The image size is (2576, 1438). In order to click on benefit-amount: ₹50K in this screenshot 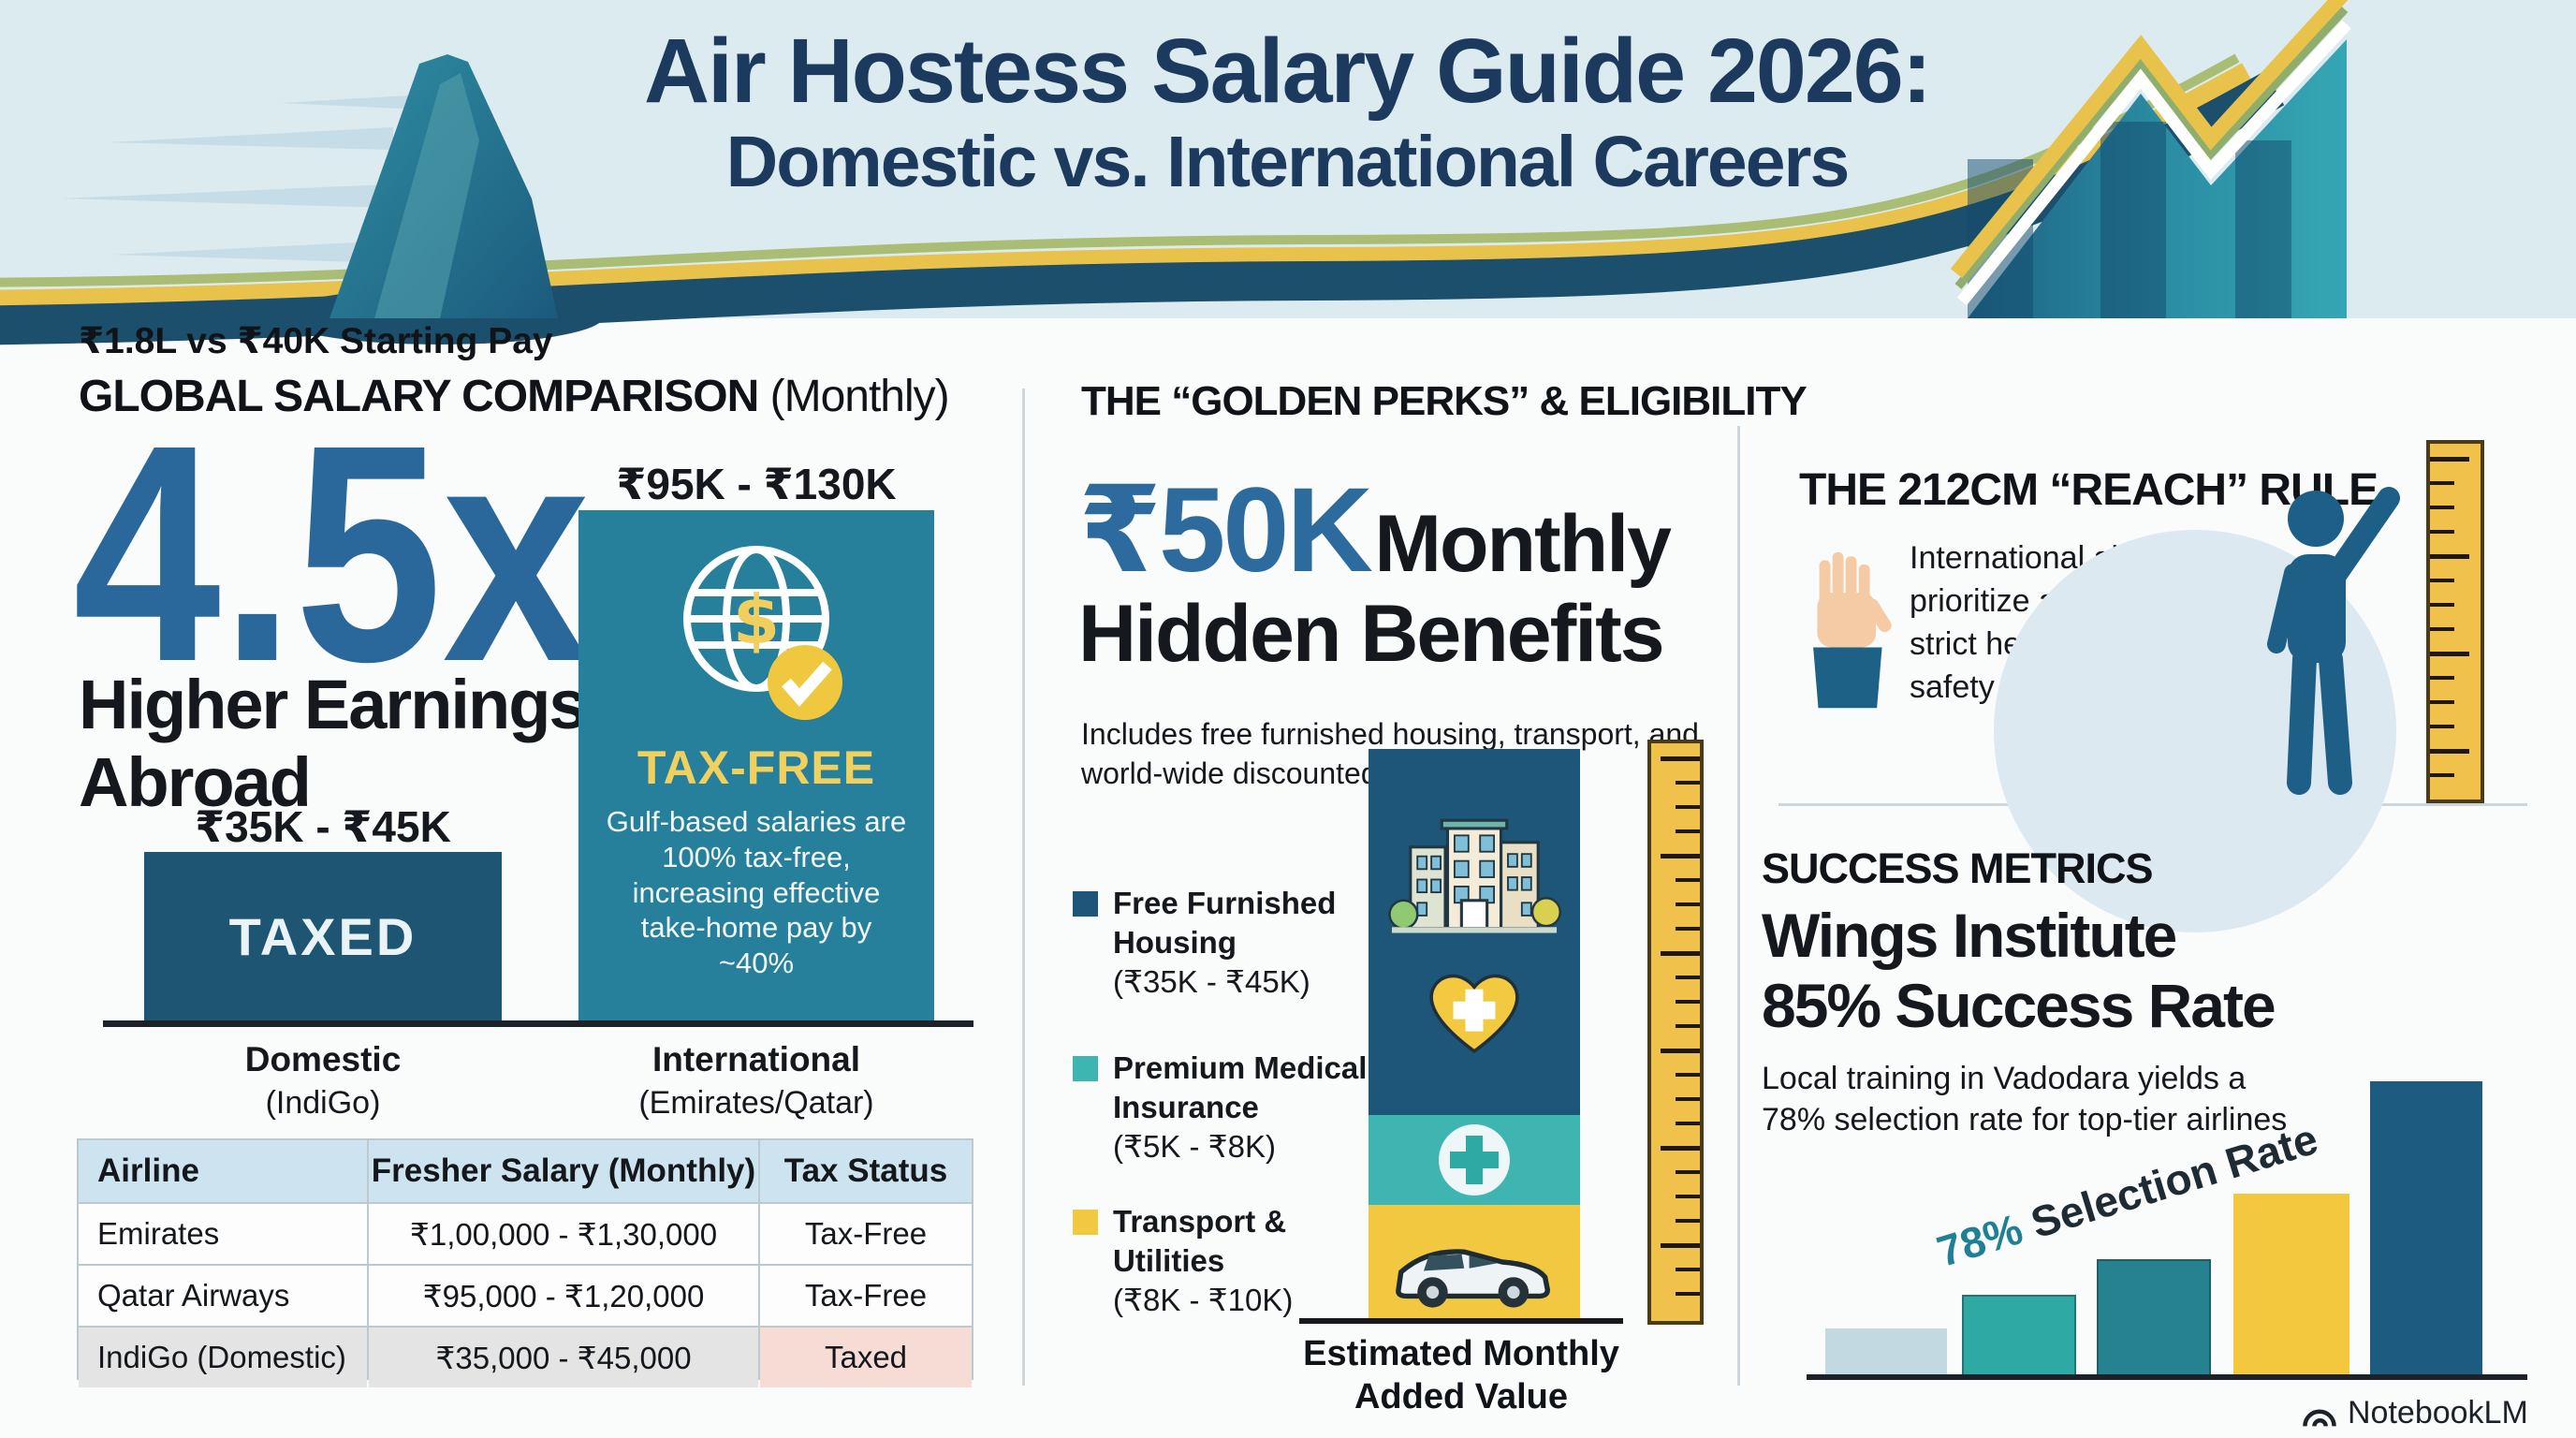, I will do `click(1225, 530)`.